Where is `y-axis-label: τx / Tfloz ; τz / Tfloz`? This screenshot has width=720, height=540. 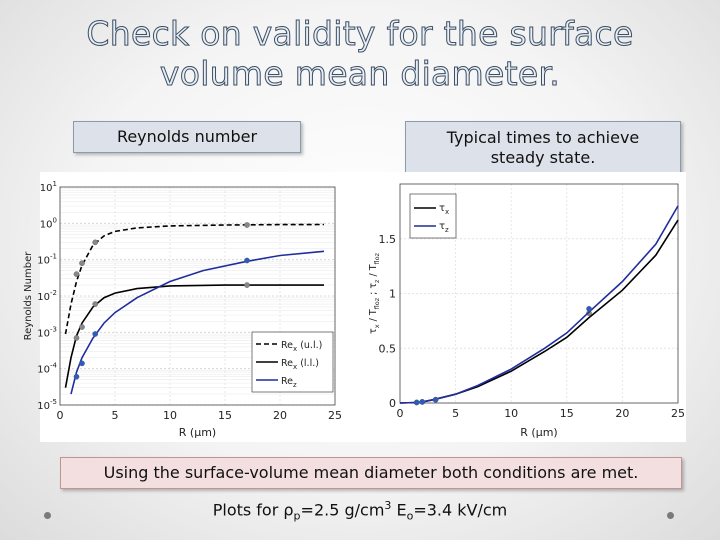
y-axis-label: τx / Tfloz ; τz / Tfloz is located at coordinates (374, 293).